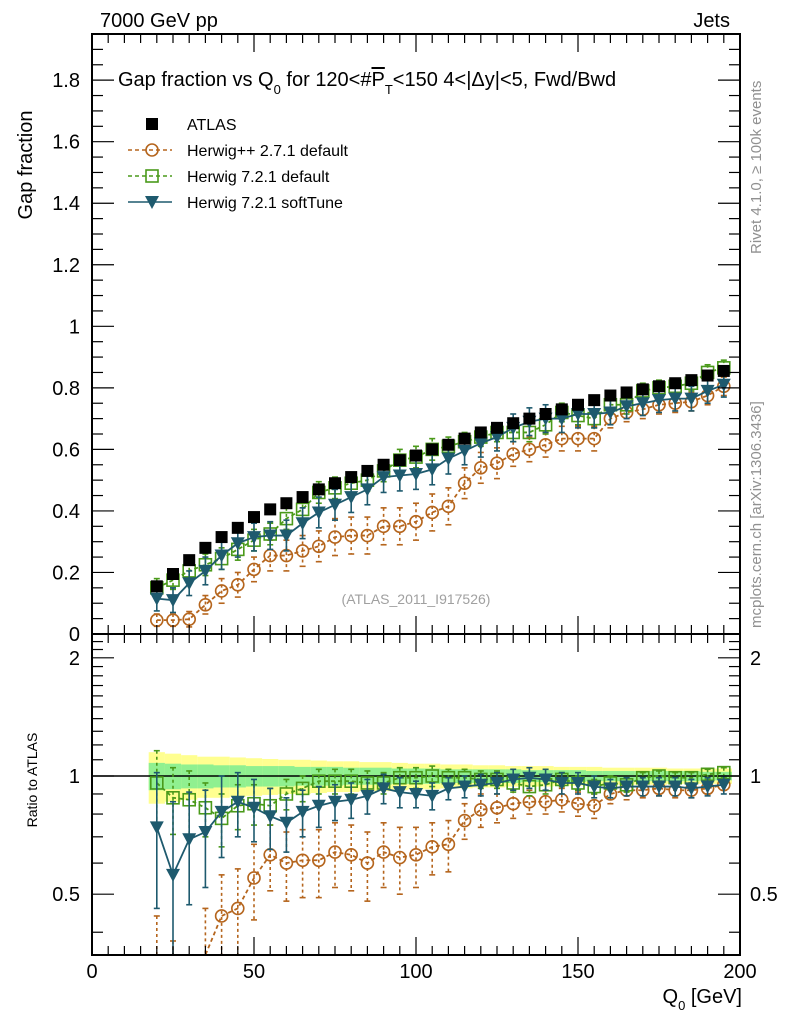 This screenshot has width=786, height=1024. What do you see at coordinates (152, 124) in the screenshot?
I see `legend-square-icon` at bounding box center [152, 124].